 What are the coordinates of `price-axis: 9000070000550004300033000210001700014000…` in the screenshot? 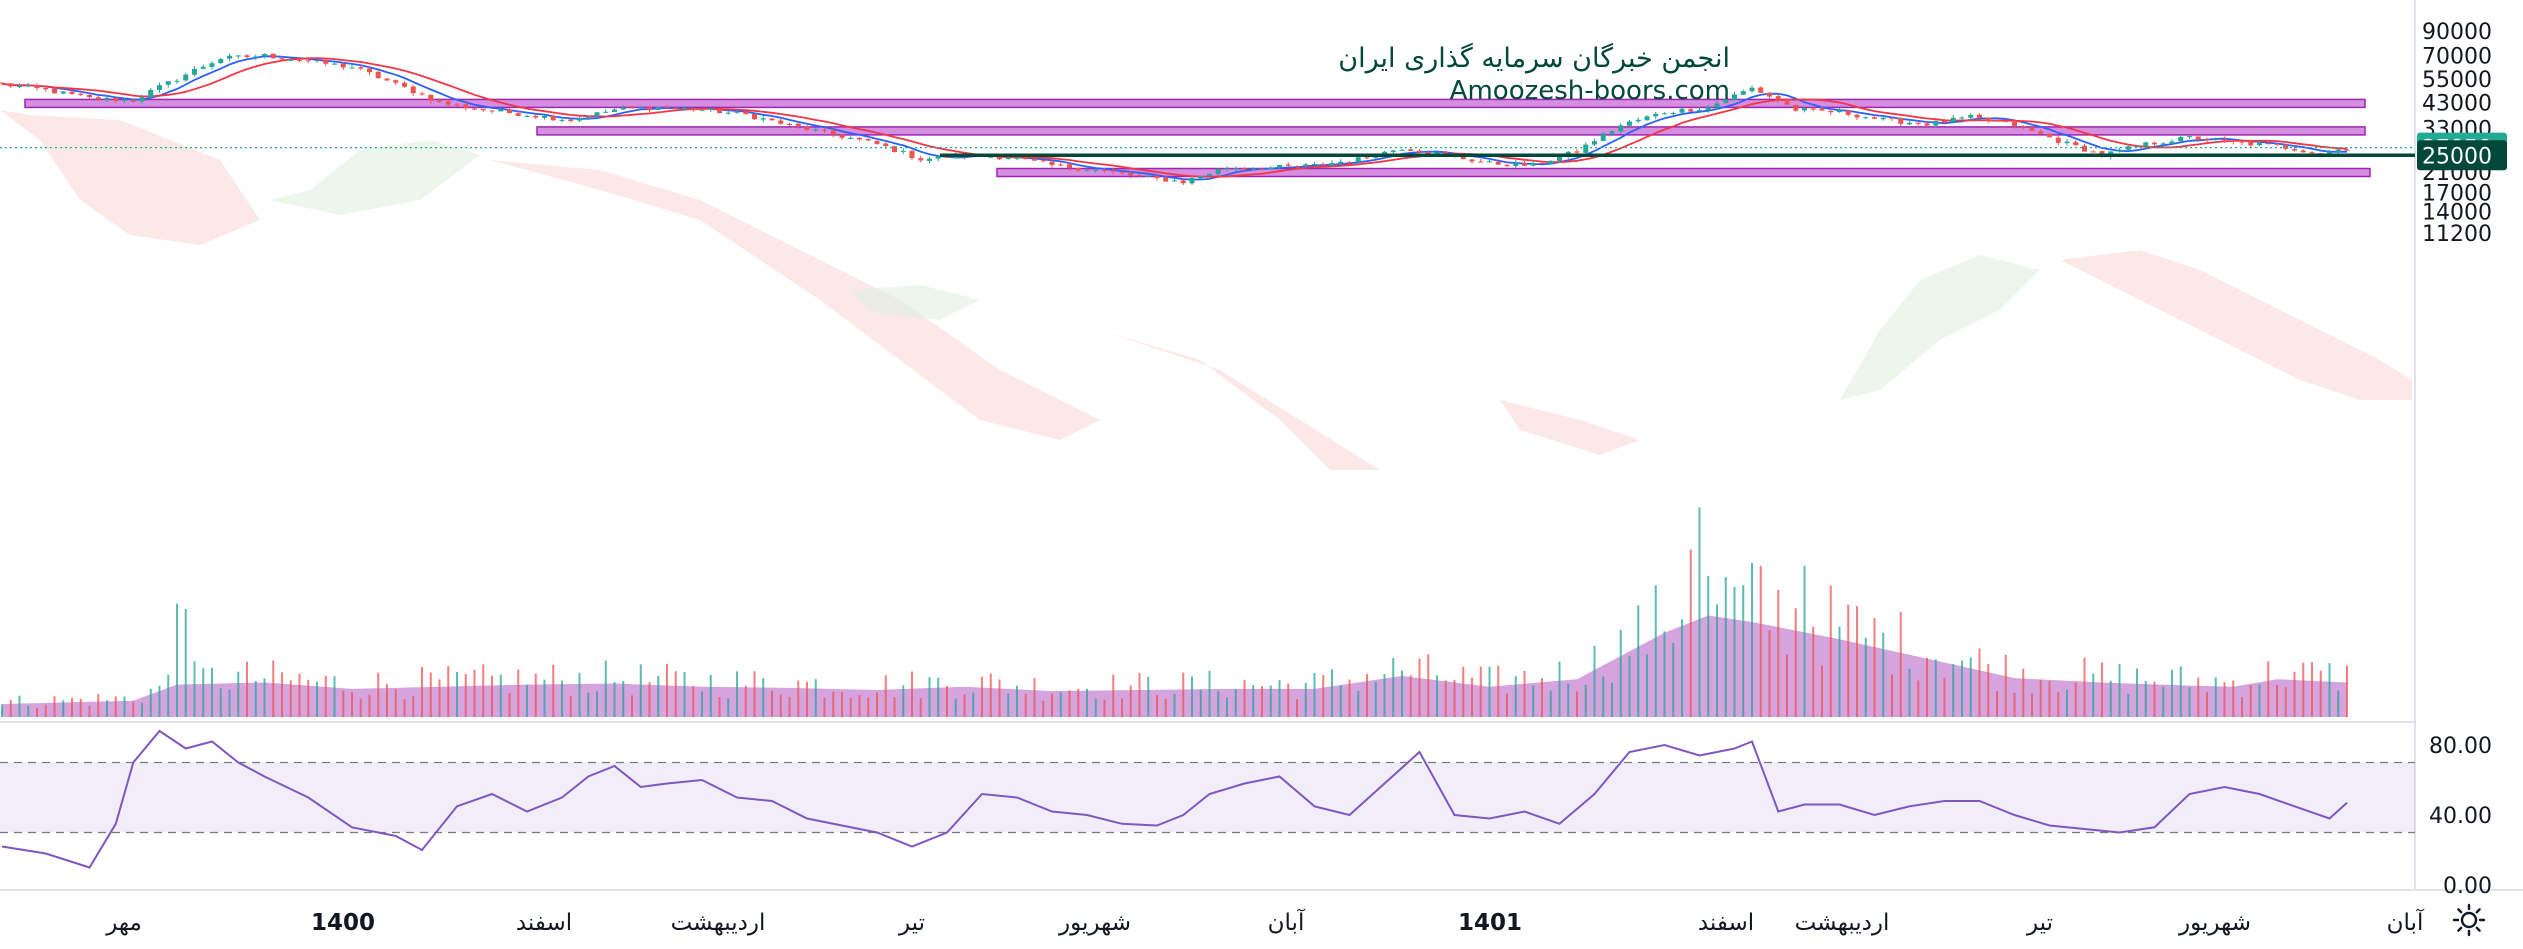 It's located at (2462, 459).